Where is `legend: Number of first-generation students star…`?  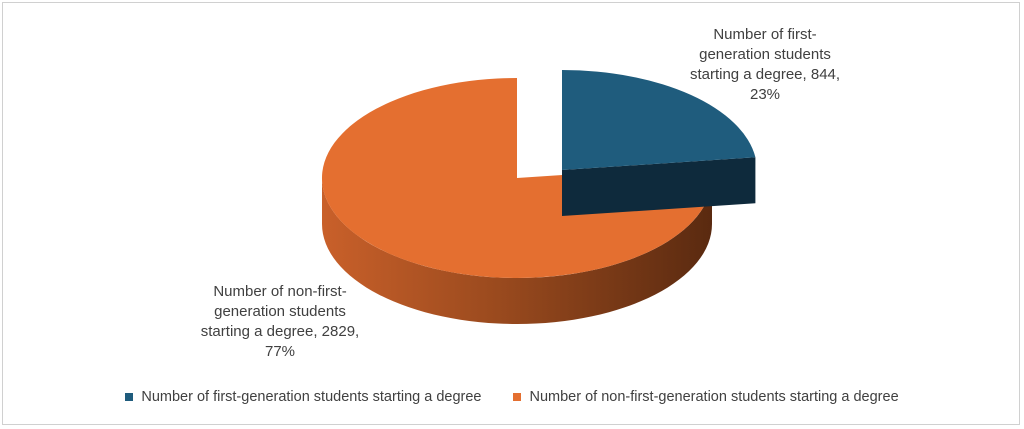
legend: Number of first-generation students star… is located at coordinates (512, 397).